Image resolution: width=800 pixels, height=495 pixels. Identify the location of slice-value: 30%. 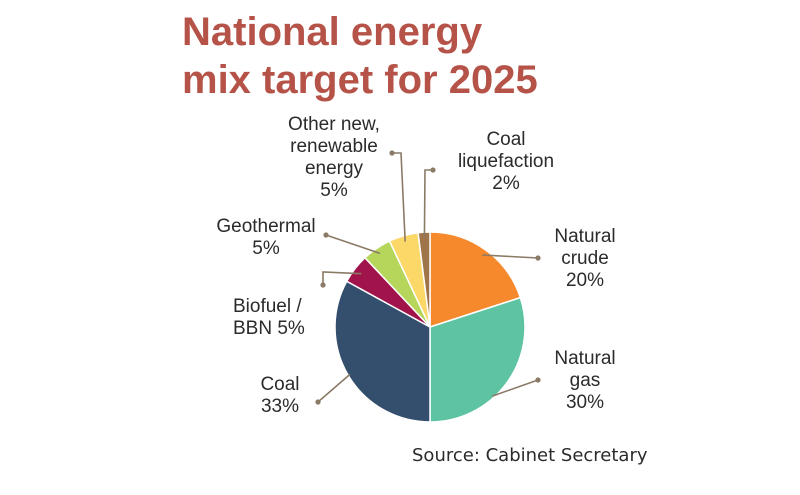
(585, 402).